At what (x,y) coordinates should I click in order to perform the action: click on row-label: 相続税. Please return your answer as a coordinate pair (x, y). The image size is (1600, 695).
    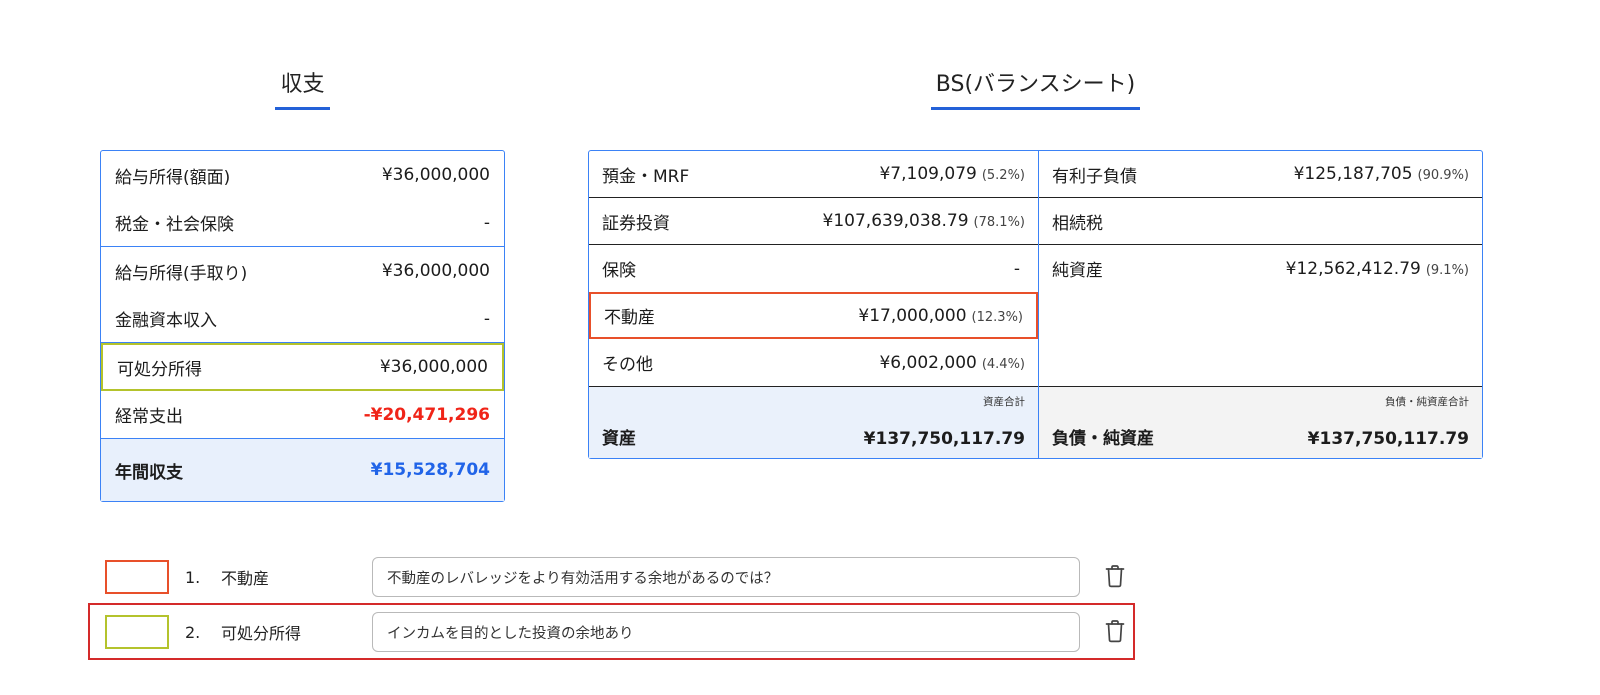
    Looking at the image, I should click on (1077, 223).